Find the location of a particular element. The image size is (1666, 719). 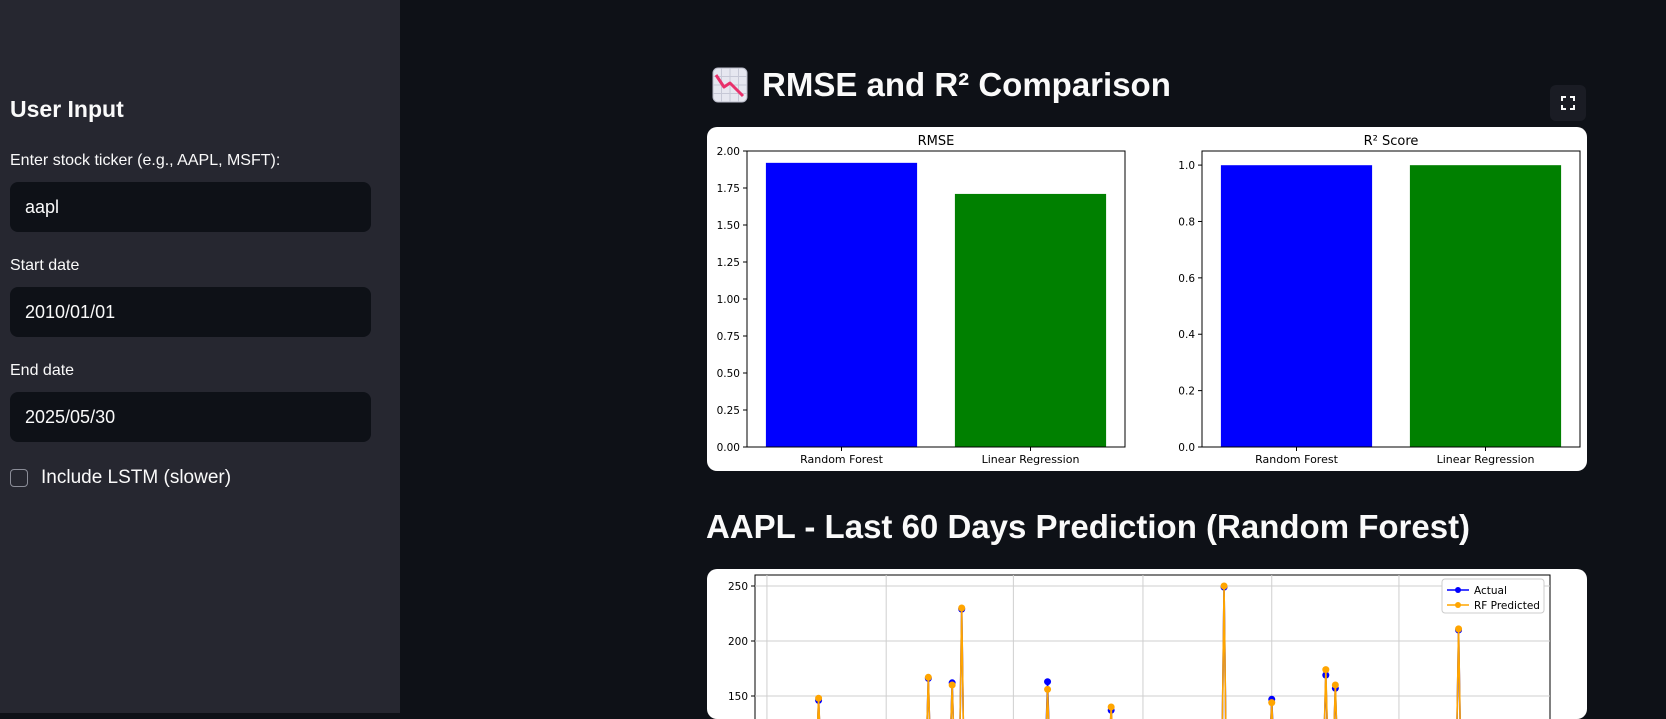

series-line-actual is located at coordinates (1139, 653).